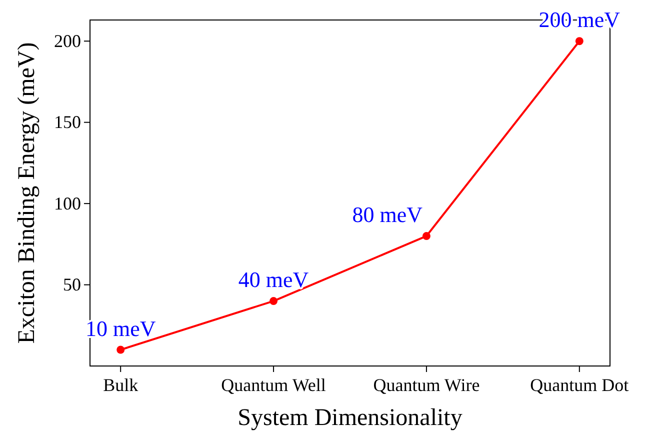 This screenshot has height=437, width=657. What do you see at coordinates (72, 284) in the screenshot?
I see `y-tick-label: 50` at bounding box center [72, 284].